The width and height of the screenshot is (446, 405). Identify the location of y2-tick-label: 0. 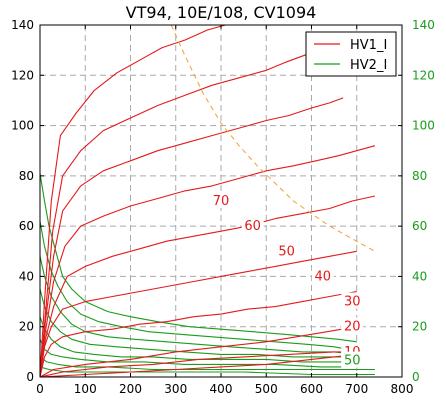
(416, 377).